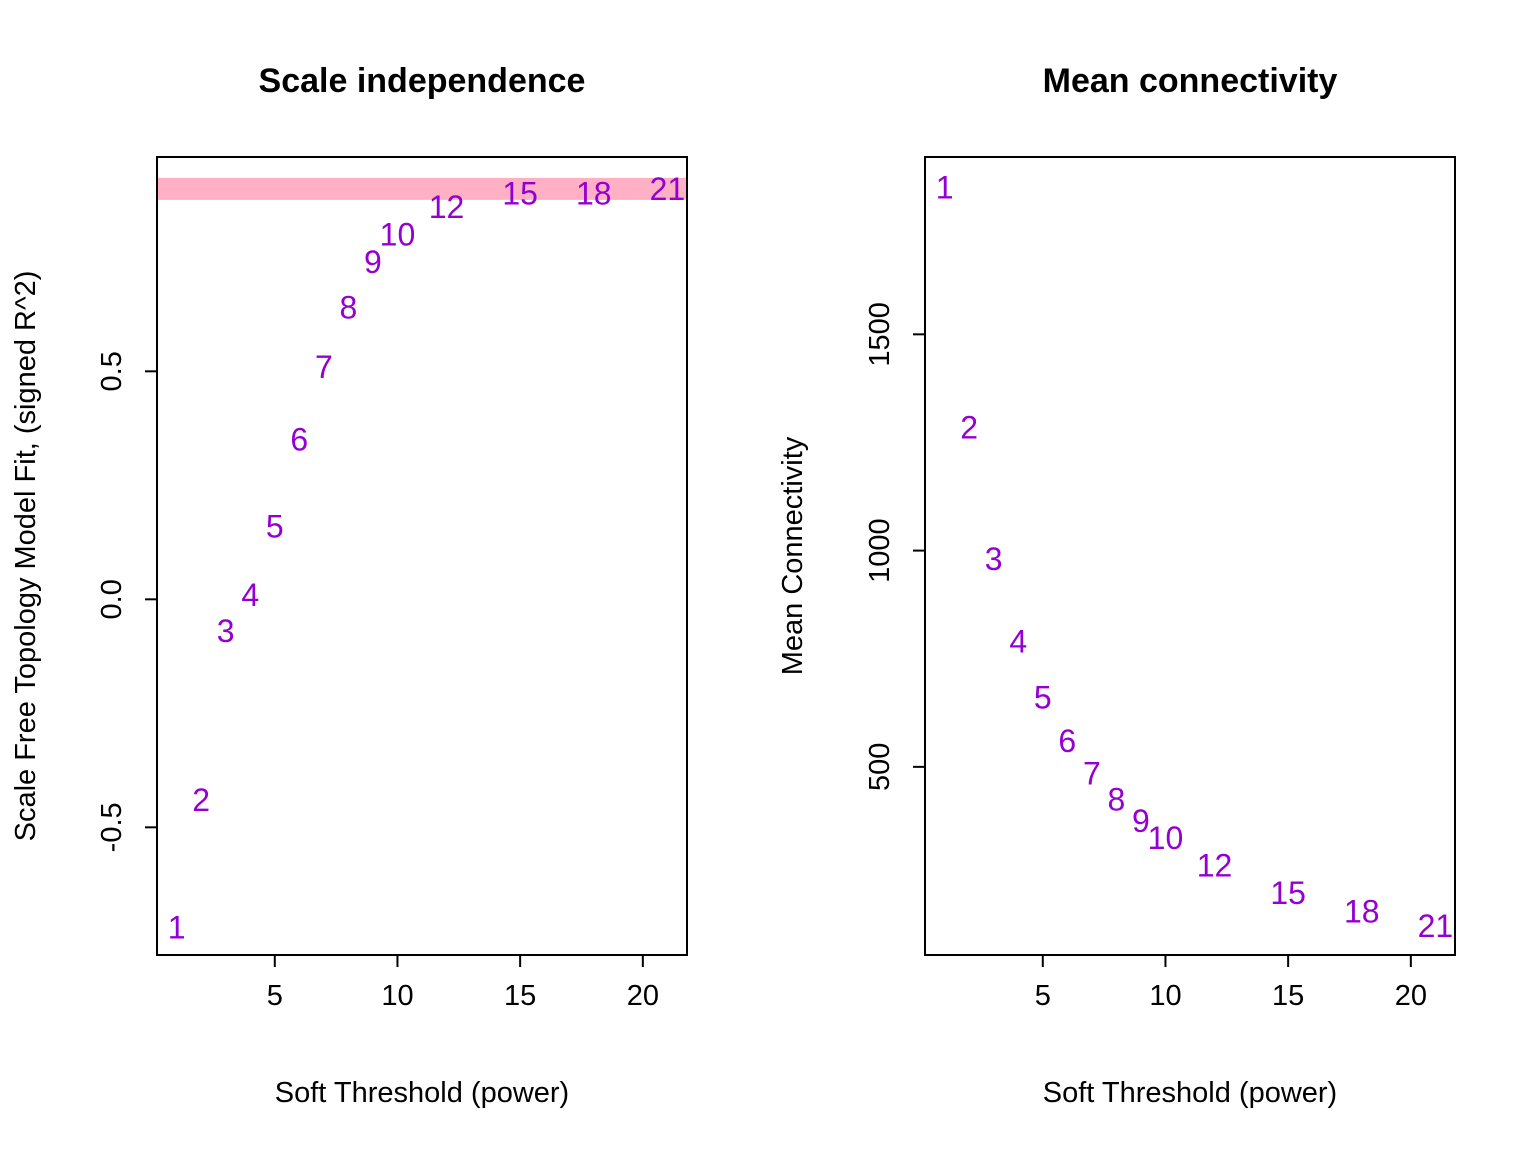 The image size is (1536, 1152). Describe the element at coordinates (112, 371) in the screenshot. I see `y-tick-label: 0.5` at that location.